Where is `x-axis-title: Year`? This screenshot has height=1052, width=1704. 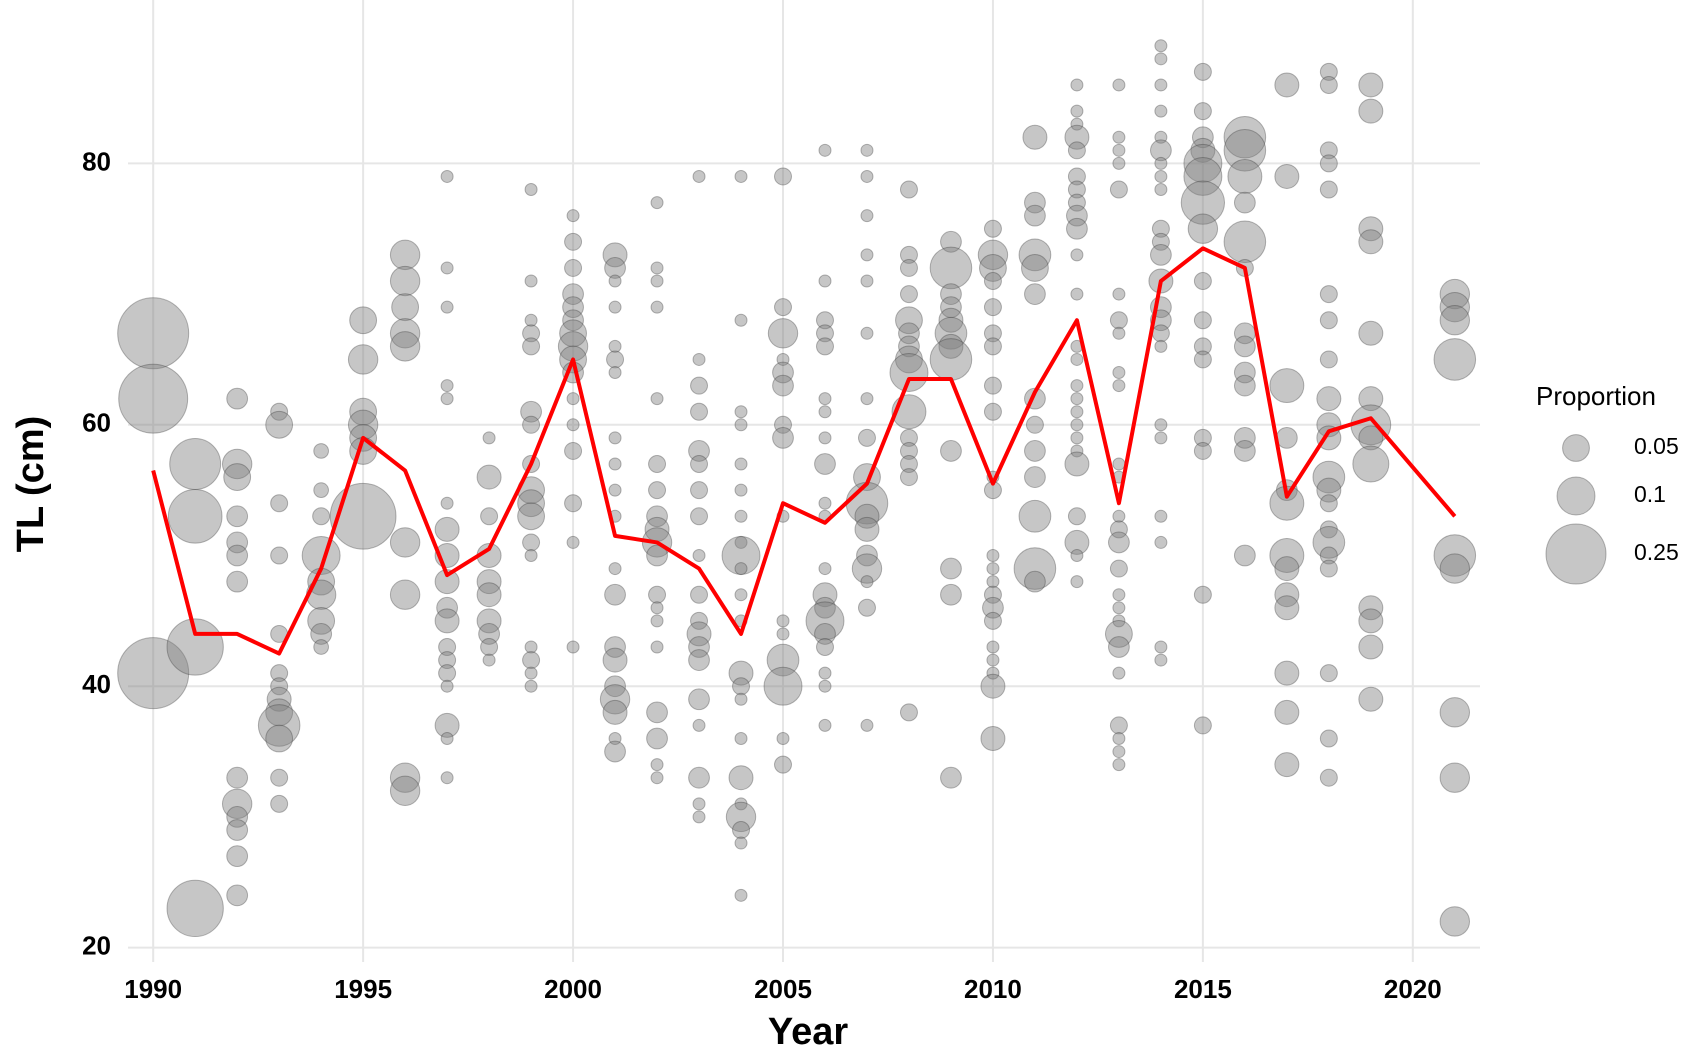 x-axis-title: Year is located at coordinates (808, 1031).